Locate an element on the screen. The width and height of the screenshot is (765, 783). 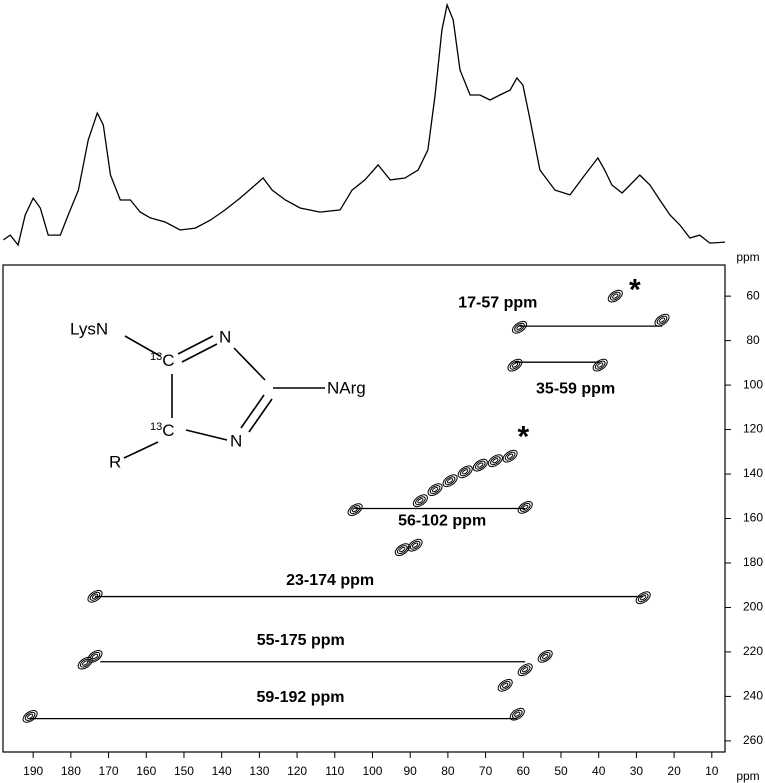
x-tick-label: 160 is located at coordinates (146, 771).